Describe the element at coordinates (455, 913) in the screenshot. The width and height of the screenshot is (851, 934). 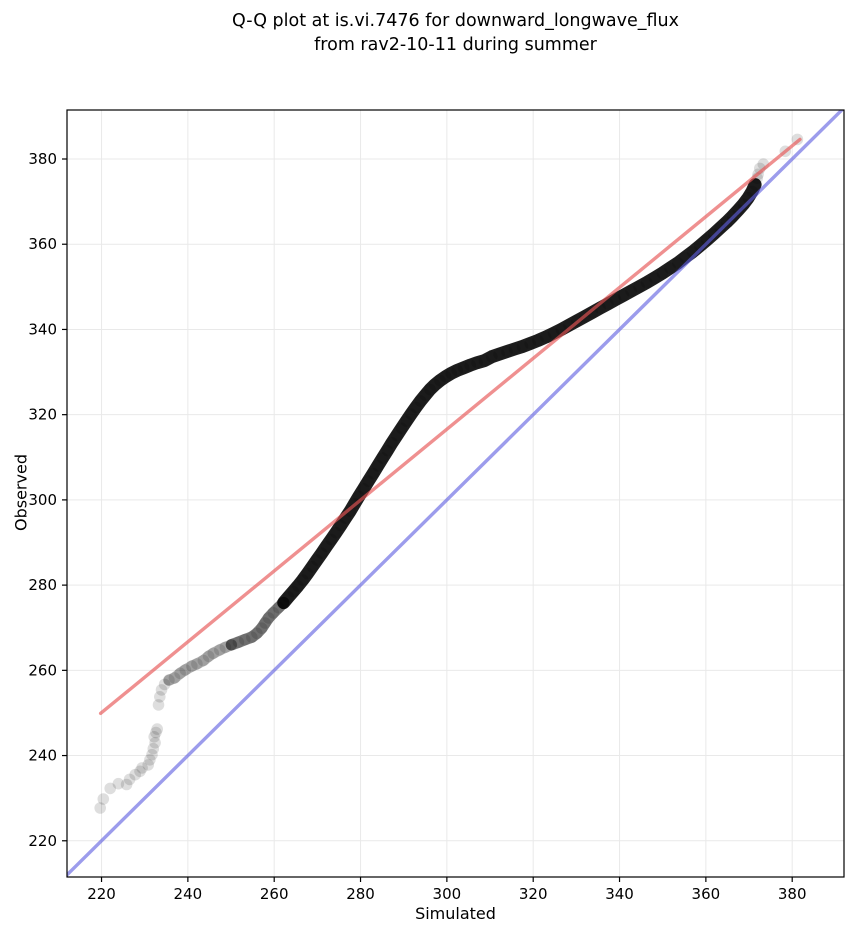
I see `x-axis-label: Simulated` at that location.